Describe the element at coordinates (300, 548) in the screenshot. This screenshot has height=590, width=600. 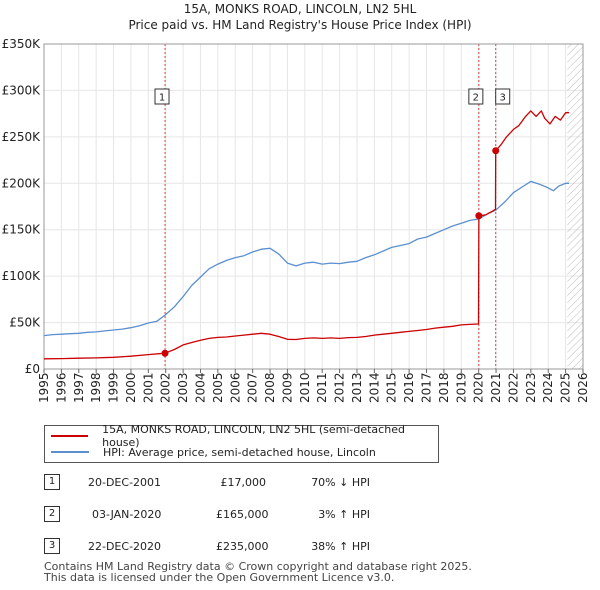
I see `table-row: 3 22-DEC-2020 £235,000 38% ↑ HPI` at that location.